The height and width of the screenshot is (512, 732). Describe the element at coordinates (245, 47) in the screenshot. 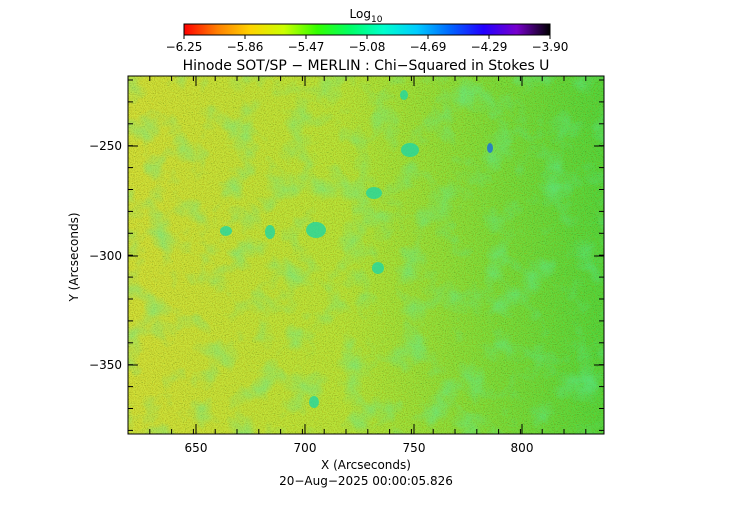

I see `colorbar-tick-label: −5.86` at that location.